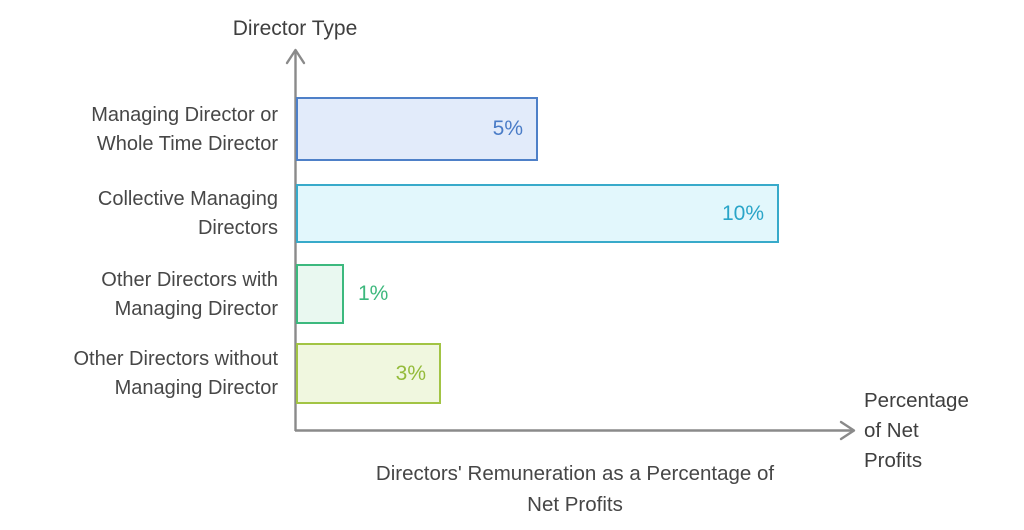 The width and height of the screenshot is (1024, 530). What do you see at coordinates (342, 294) in the screenshot?
I see `bar-other-with-md: 1%` at bounding box center [342, 294].